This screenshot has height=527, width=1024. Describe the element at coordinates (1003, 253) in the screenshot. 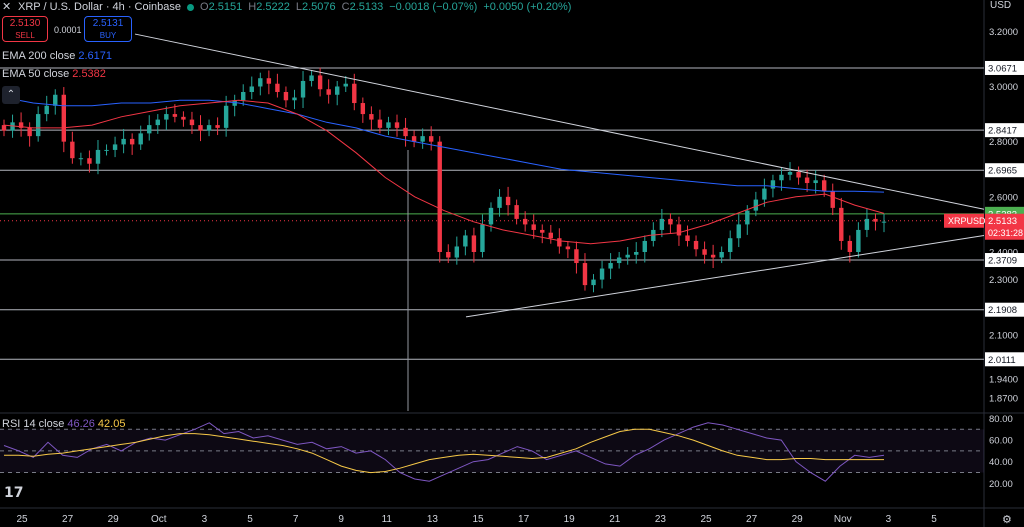

I see `price-tick-label: 2.4000` at that location.